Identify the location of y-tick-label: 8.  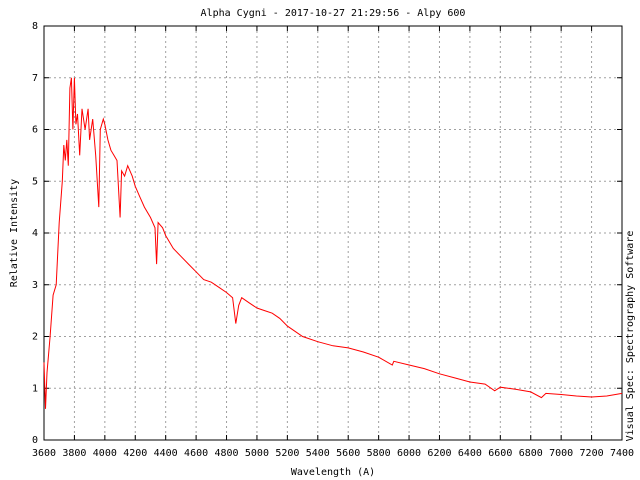
(35, 26).